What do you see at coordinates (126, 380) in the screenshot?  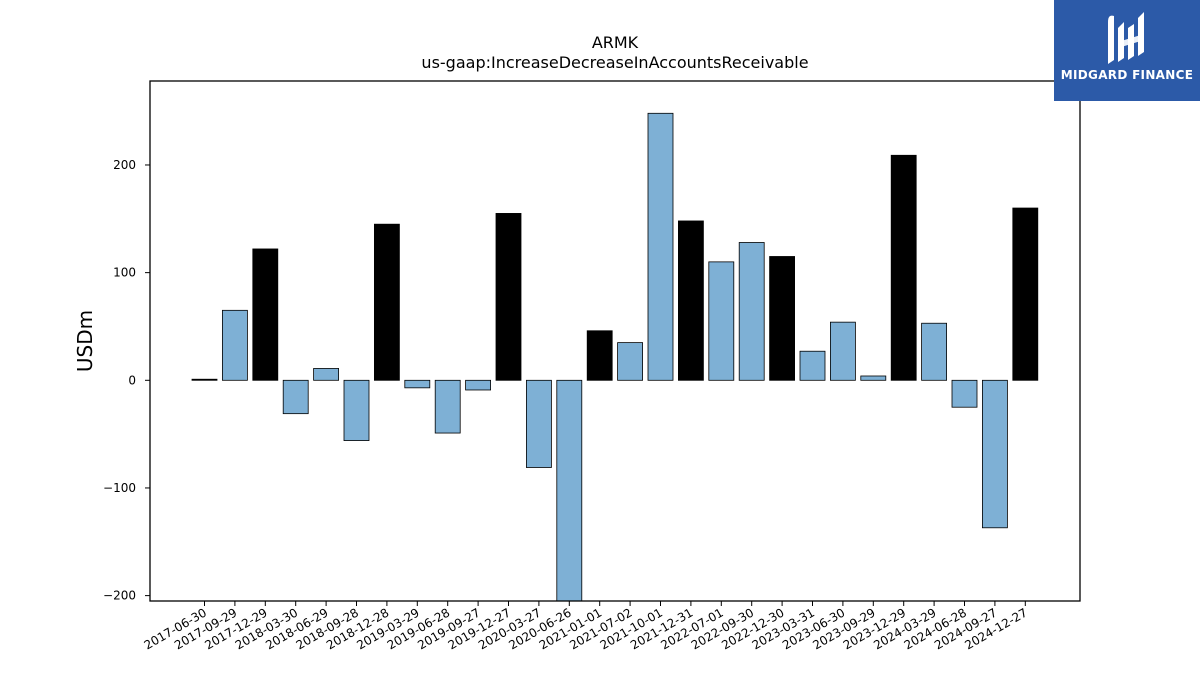 I see `y-axis-ticks: −200 −100 0 100 200` at bounding box center [126, 380].